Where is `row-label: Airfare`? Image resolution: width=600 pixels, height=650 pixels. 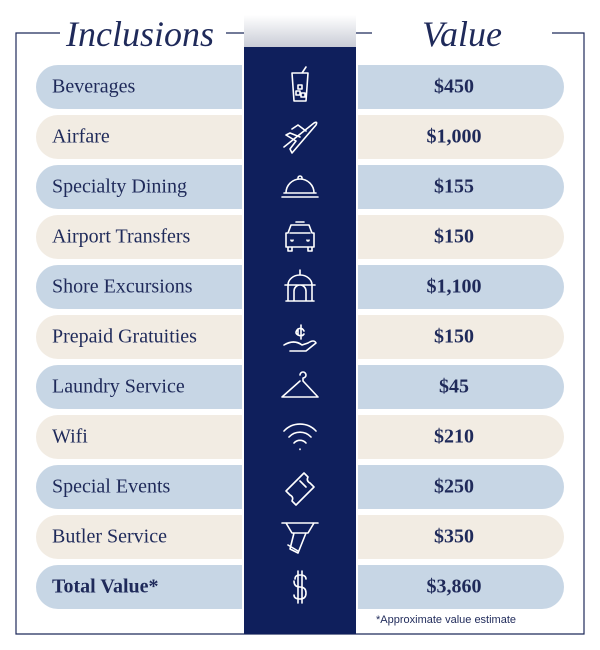
row-label: Airfare is located at coordinates (81, 137).